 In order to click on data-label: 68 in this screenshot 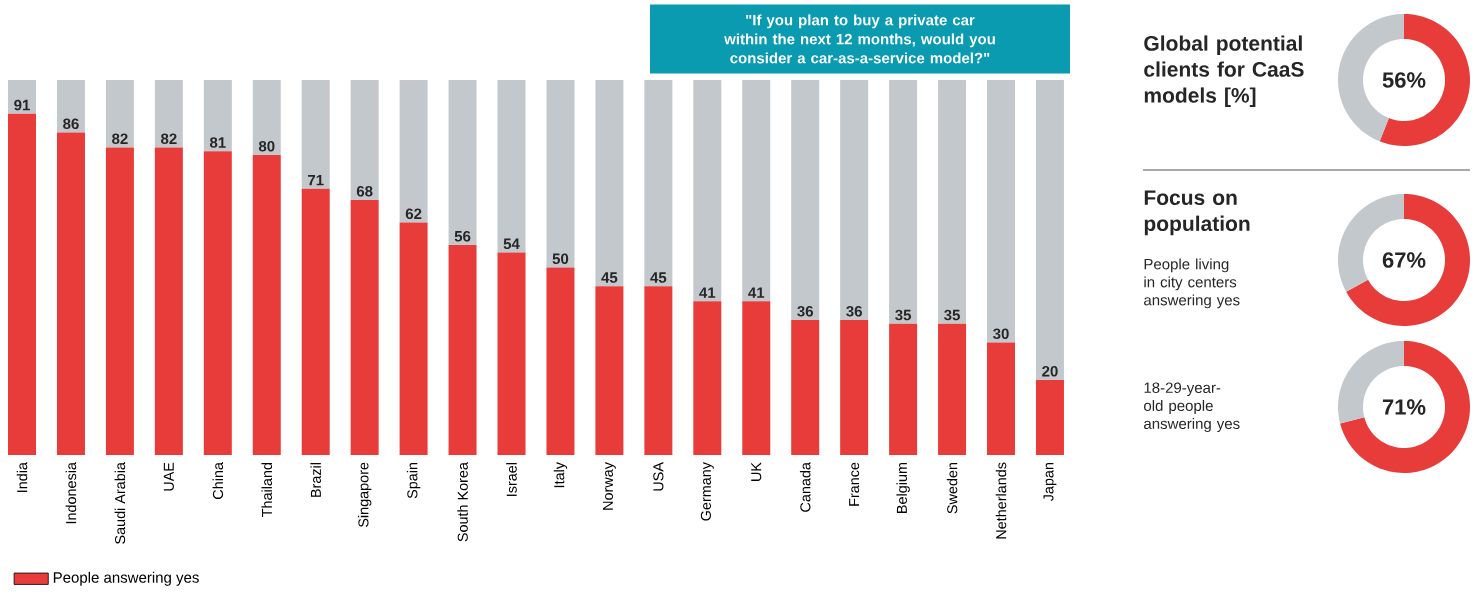, I will do `click(364, 191)`.